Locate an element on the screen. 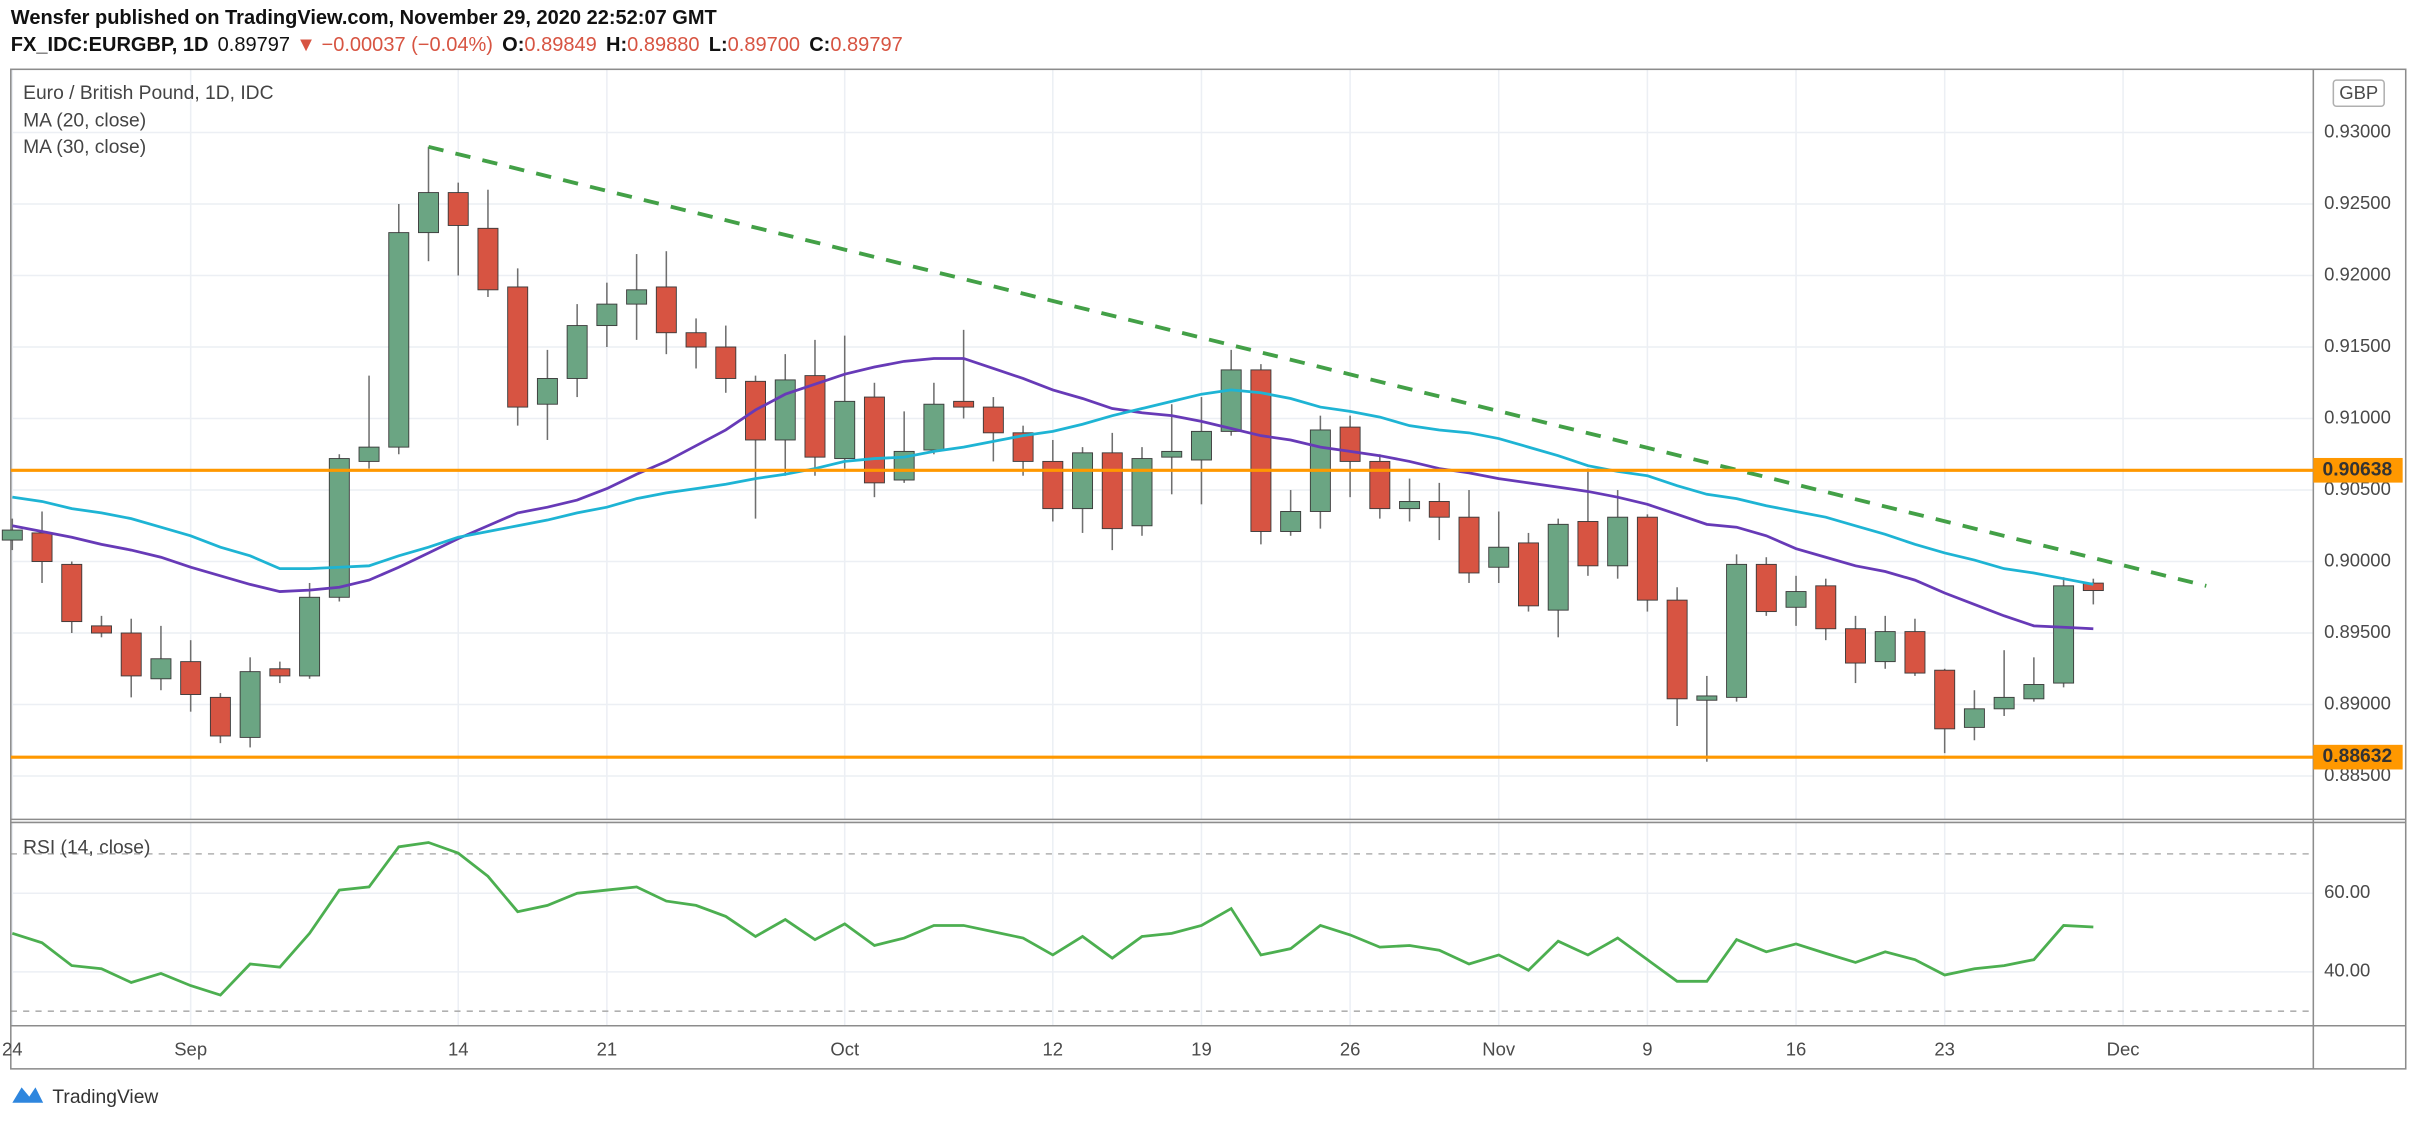 The width and height of the screenshot is (2415, 1128). logo-icon is located at coordinates (28, 1095).